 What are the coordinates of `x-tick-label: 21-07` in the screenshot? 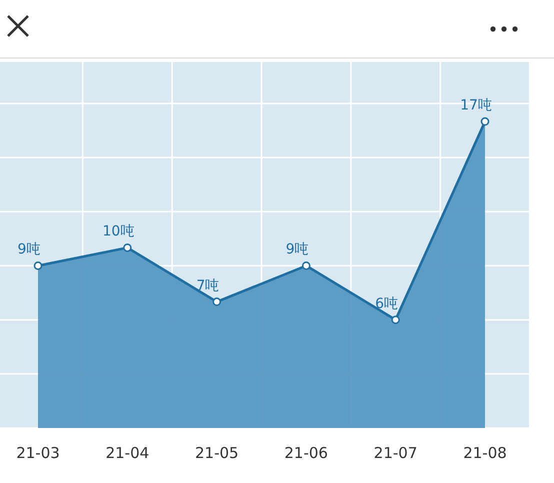 It's located at (396, 453).